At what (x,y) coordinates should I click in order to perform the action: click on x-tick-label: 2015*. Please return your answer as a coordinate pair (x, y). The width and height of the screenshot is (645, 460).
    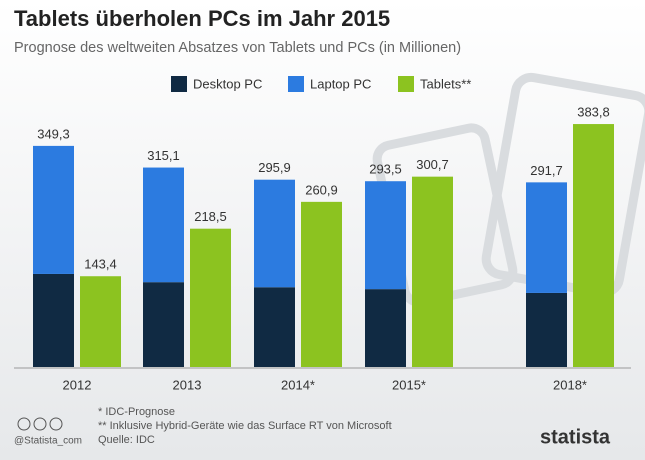
    Looking at the image, I should click on (409, 384).